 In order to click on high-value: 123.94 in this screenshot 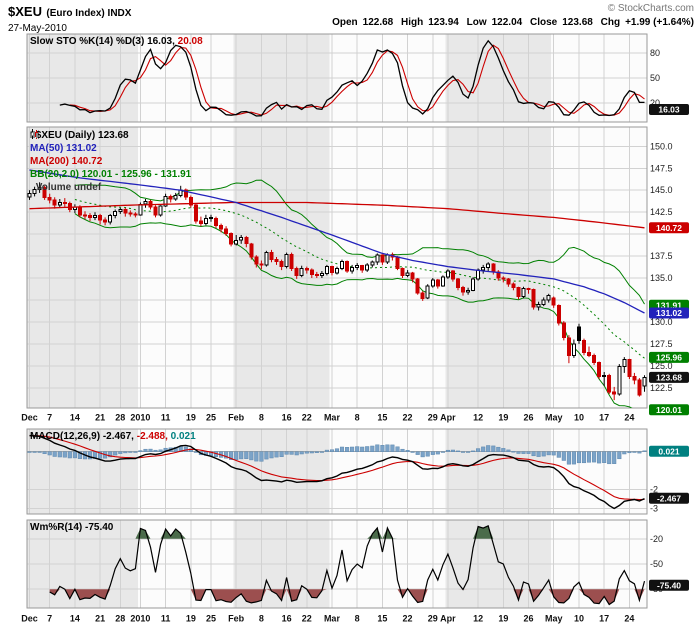, I will do `click(443, 22)`.